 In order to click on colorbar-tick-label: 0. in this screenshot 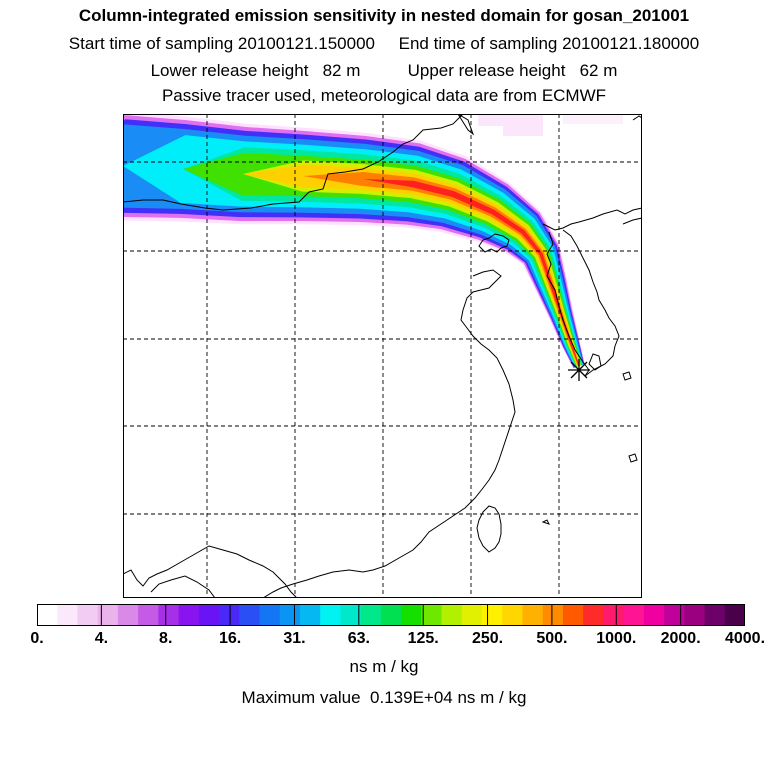, I will do `click(37, 638)`.